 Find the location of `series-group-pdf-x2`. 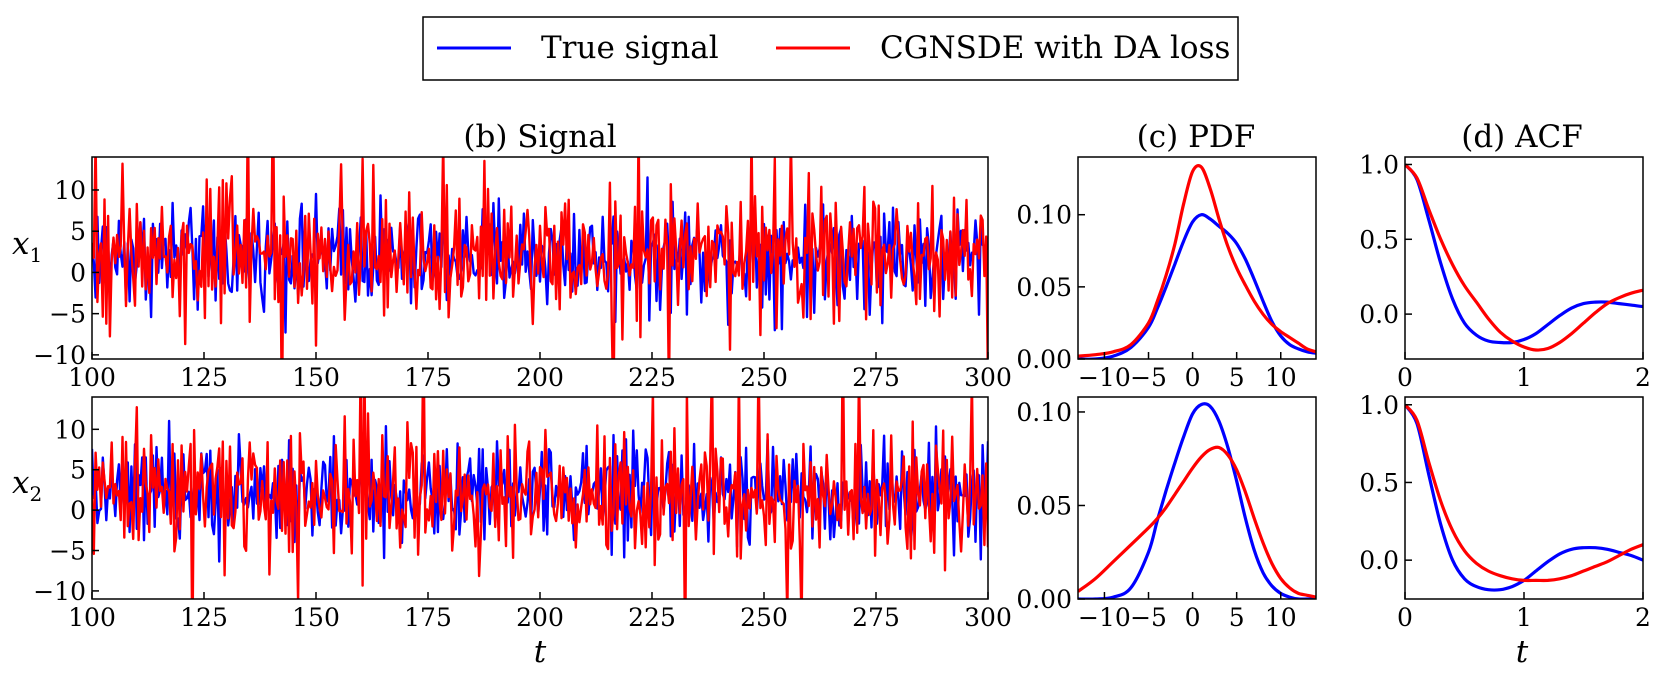

series-group-pdf-x2 is located at coordinates (1197, 500).